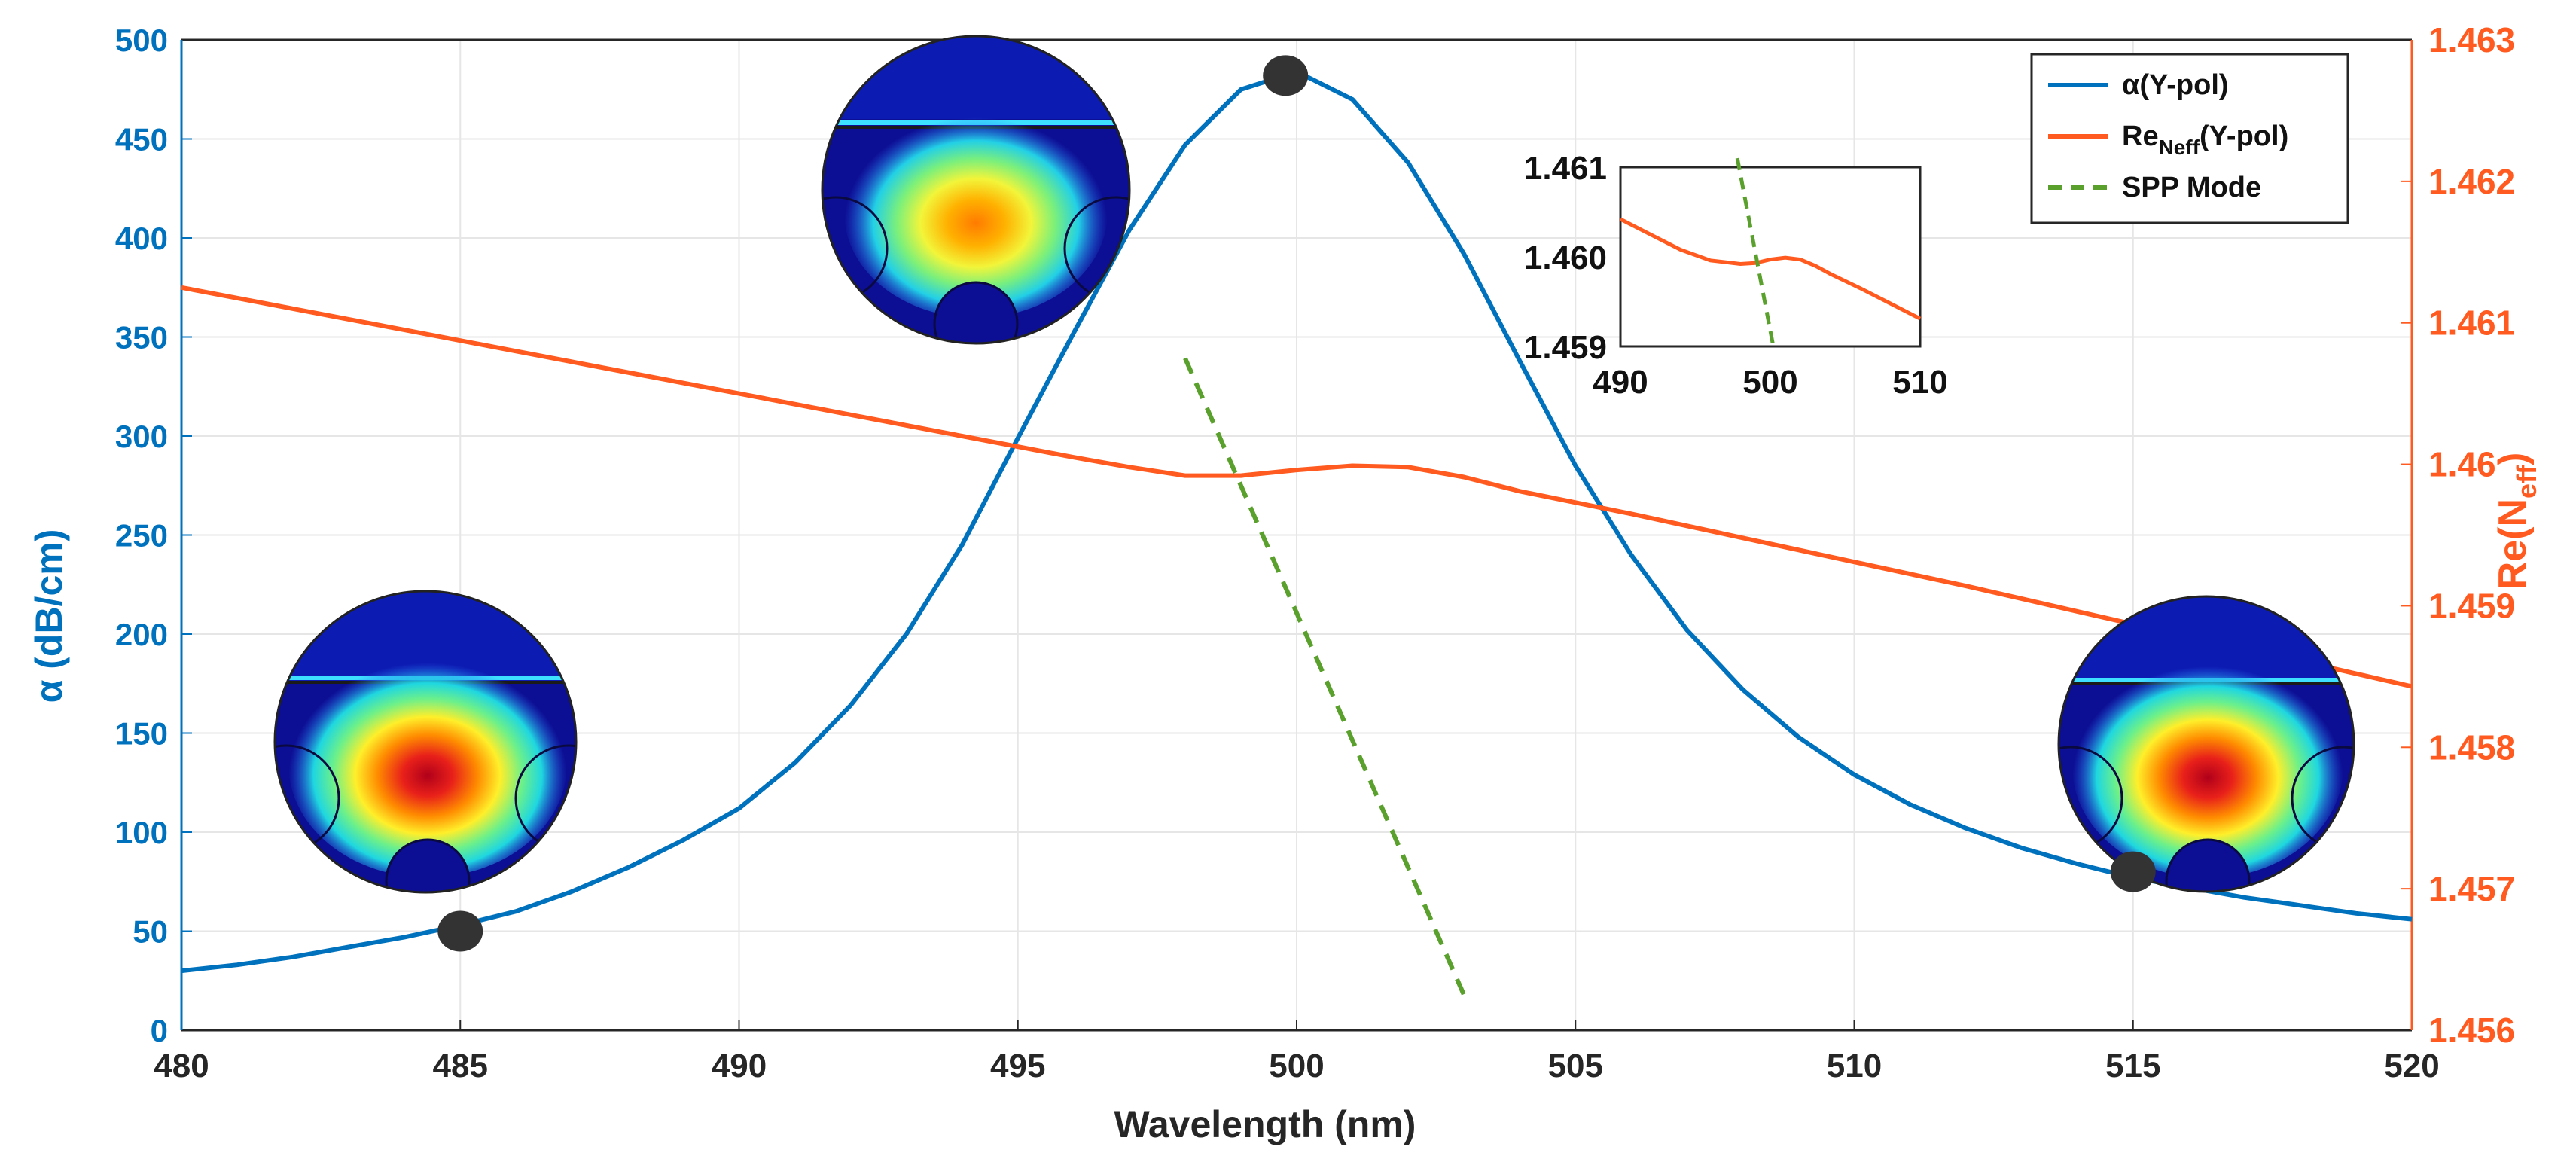 Image resolution: width=2576 pixels, height=1162 pixels. What do you see at coordinates (1324, 676) in the screenshot?
I see `series-line-spp-mode` at bounding box center [1324, 676].